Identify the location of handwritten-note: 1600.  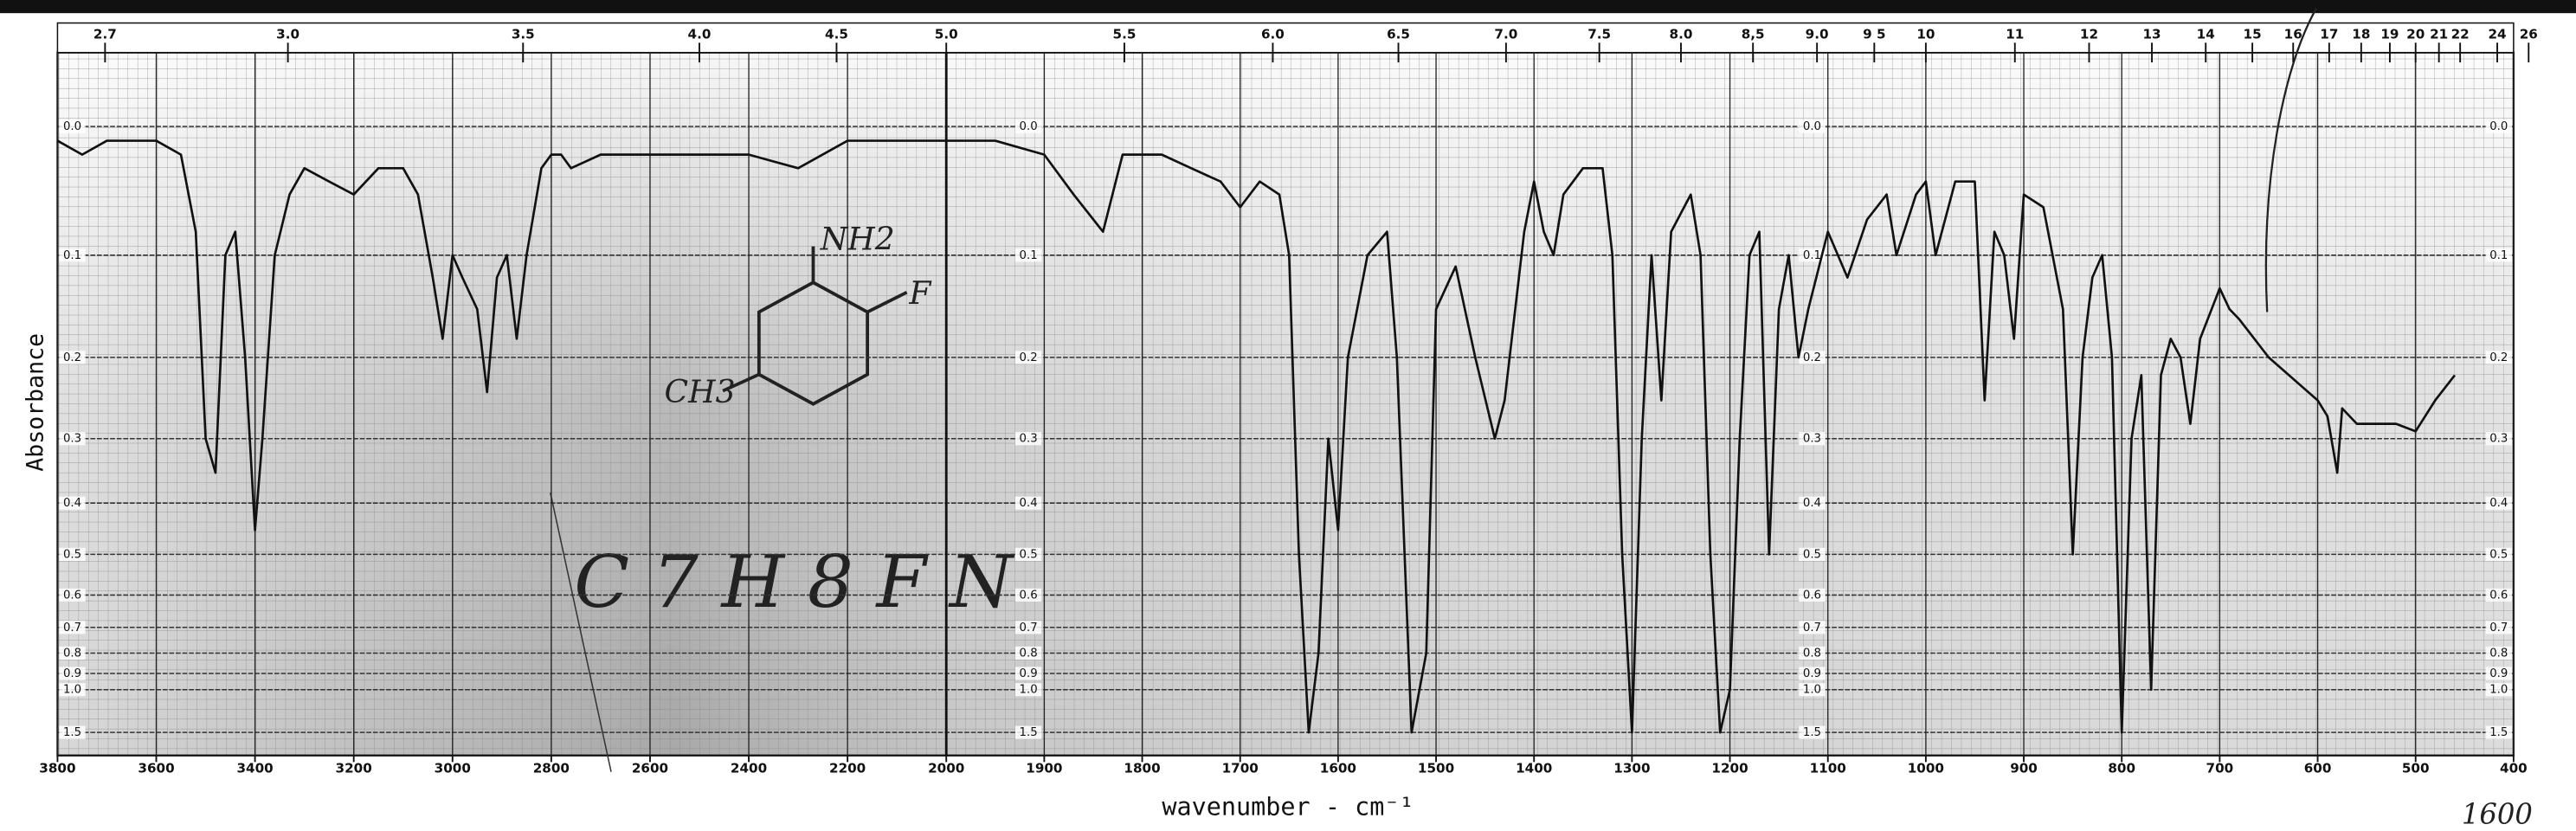
(2497, 813).